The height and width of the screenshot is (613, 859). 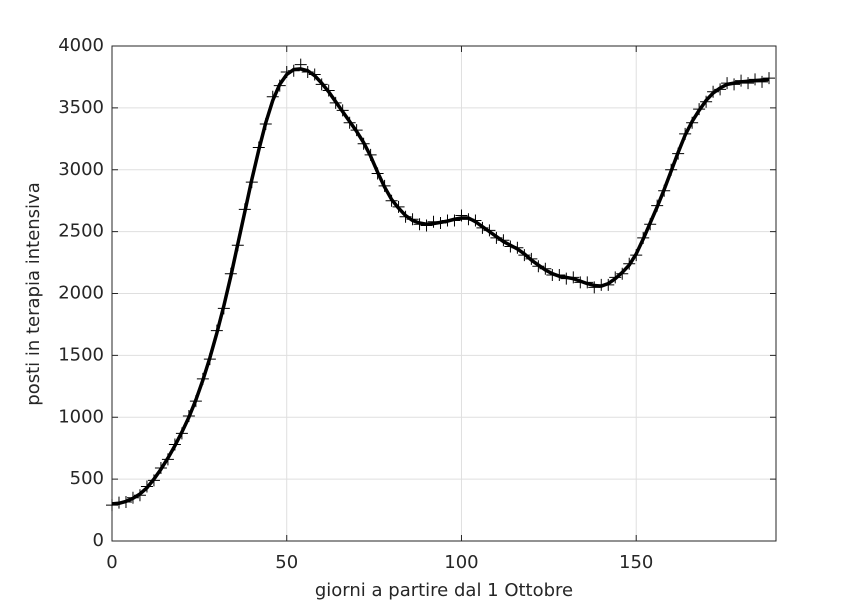 I want to click on y-tick-label: 4000, so click(x=81, y=45).